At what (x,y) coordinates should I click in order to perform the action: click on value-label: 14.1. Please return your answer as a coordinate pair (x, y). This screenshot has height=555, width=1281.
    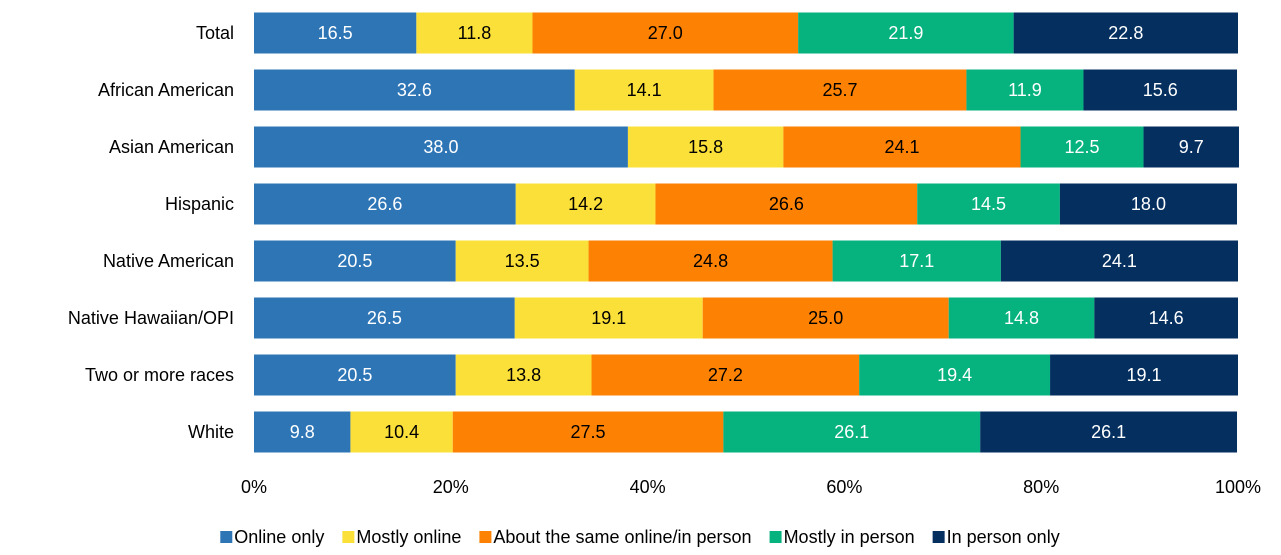
    Looking at the image, I should click on (644, 90).